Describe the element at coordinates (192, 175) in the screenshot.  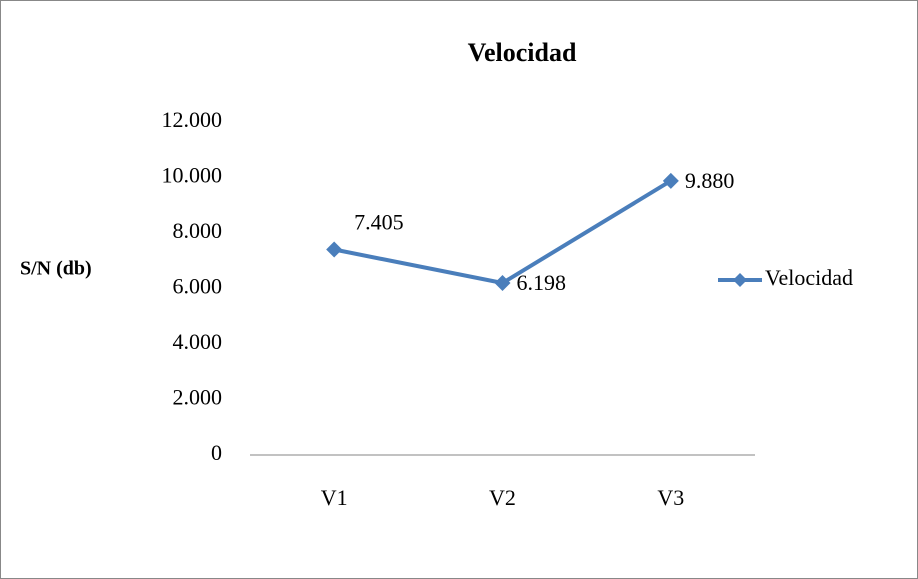
I see `y-tick-label: 10.000` at that location.